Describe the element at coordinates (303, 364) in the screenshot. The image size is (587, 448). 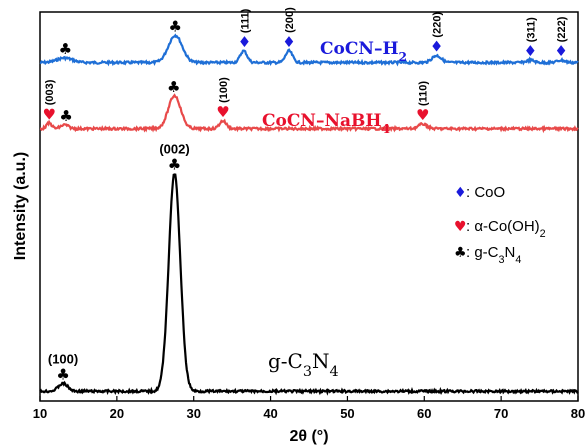
I see `series-name-gc3n4: g-C3N4` at that location.